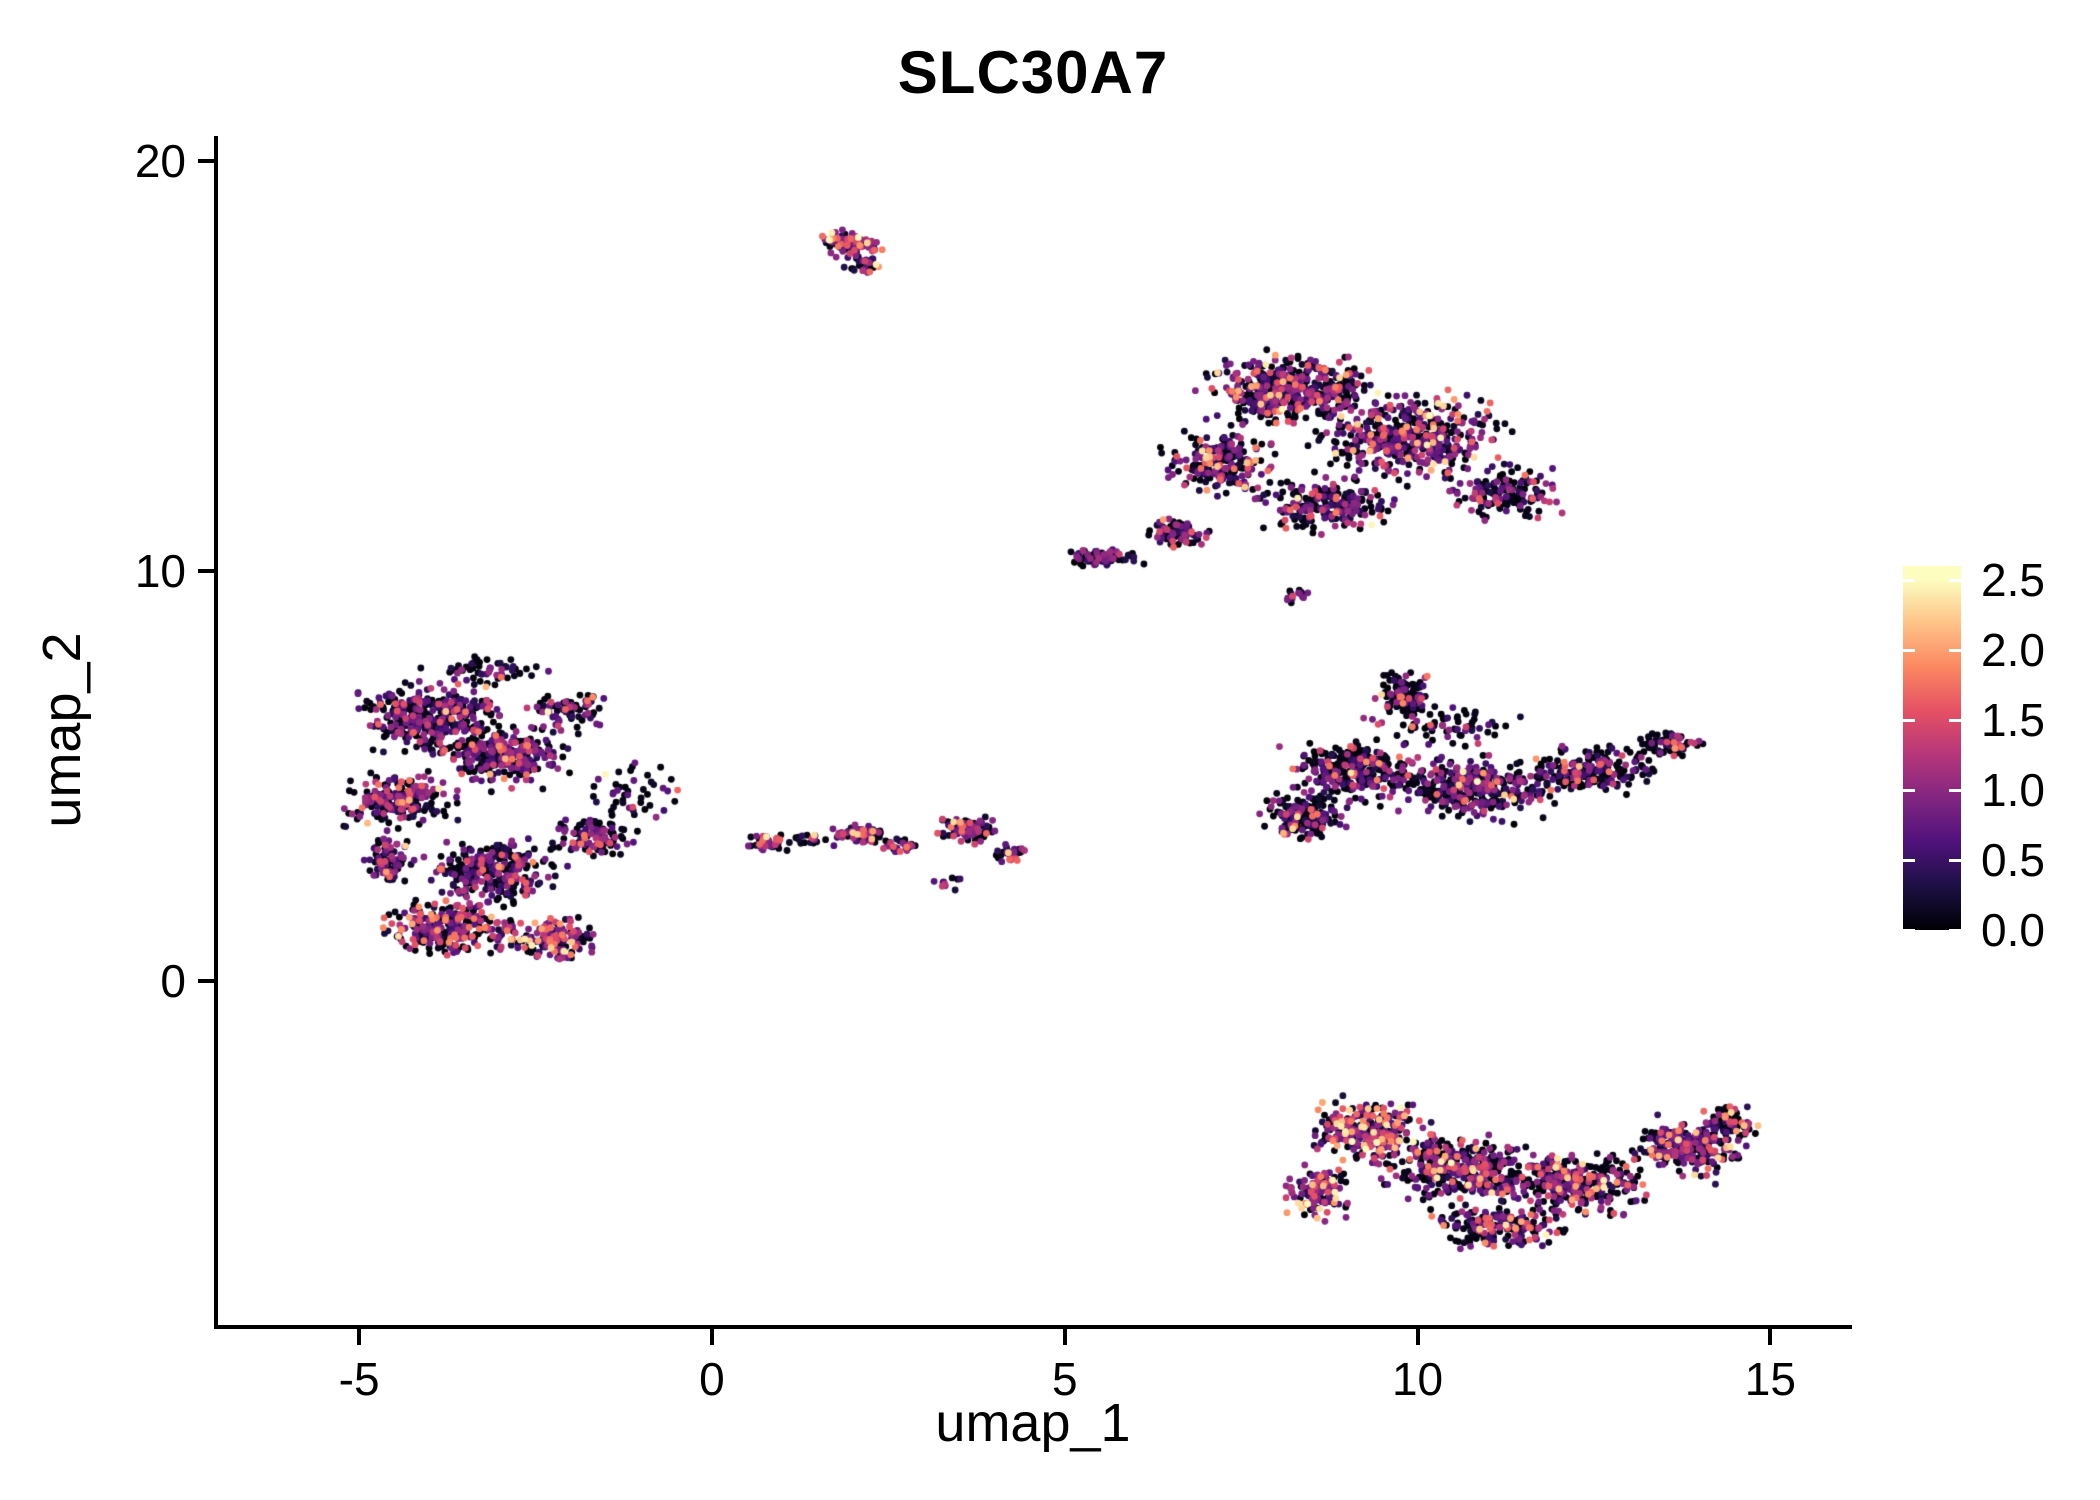  Describe the element at coordinates (160, 570) in the screenshot. I see `y-tick-label: 10` at that location.